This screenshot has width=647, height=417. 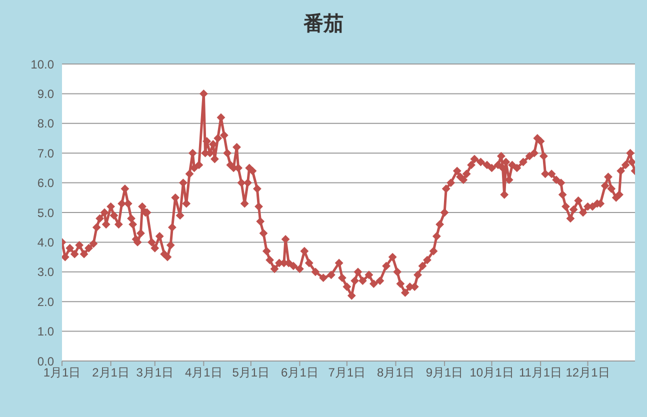 I want to click on x-tick-label: 2月1日, so click(x=111, y=373).